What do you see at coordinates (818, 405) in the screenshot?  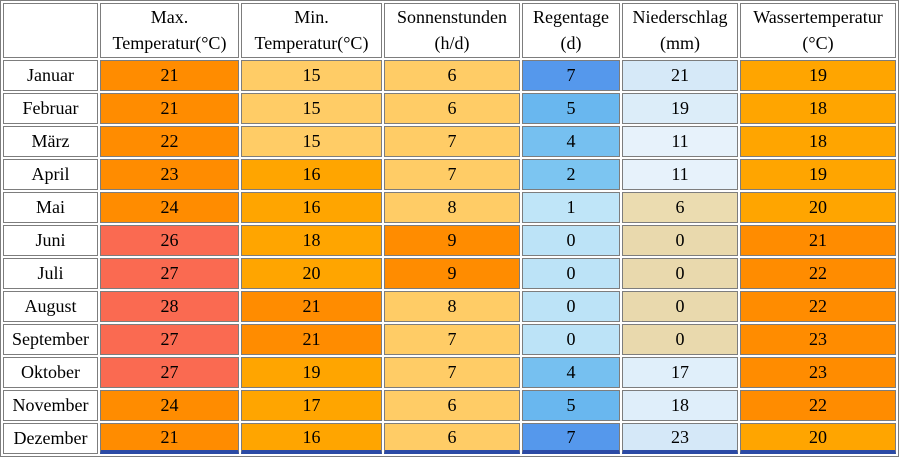 I see `data-cell-col5: 22` at bounding box center [818, 405].